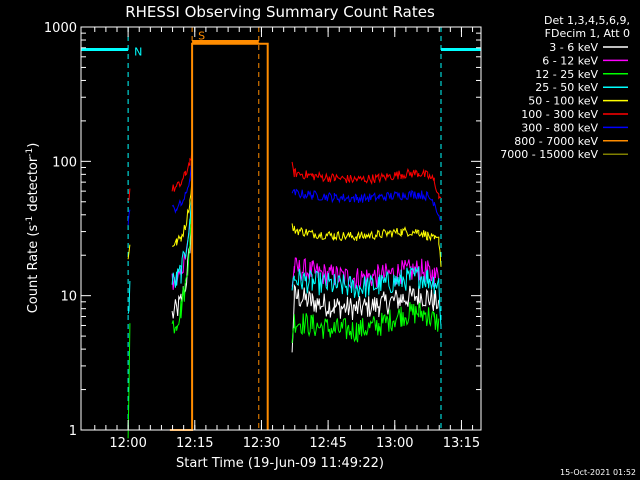  What do you see at coordinates (556, 141) in the screenshot?
I see `legend-label-800-7000-kev: 800 - 7000 keV` at bounding box center [556, 141].